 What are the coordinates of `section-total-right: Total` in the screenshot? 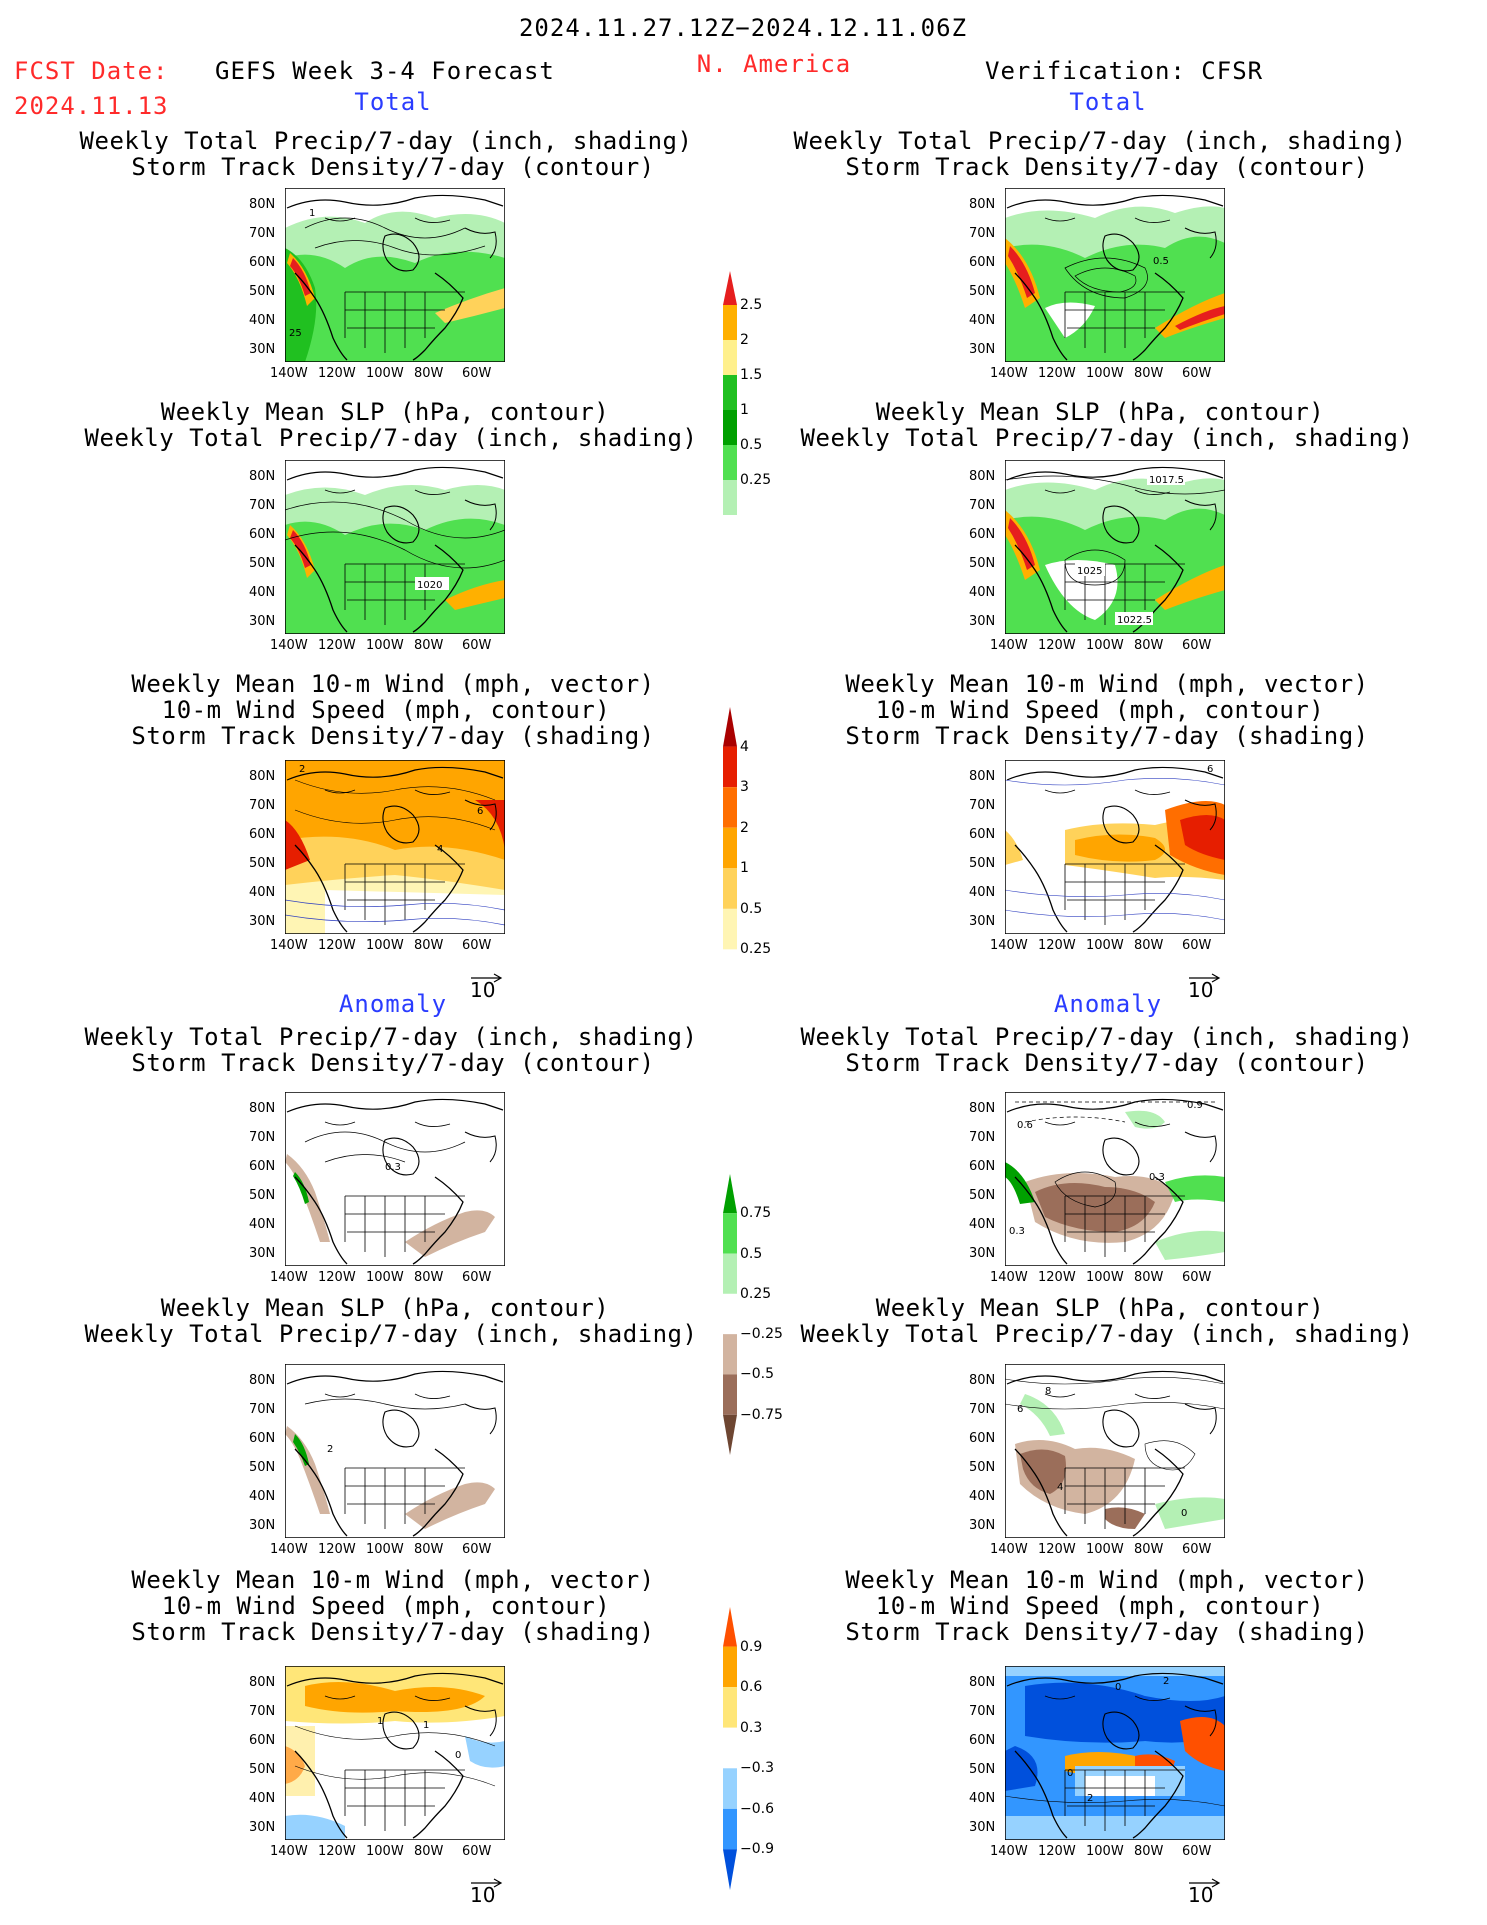 It's located at (1108, 102).